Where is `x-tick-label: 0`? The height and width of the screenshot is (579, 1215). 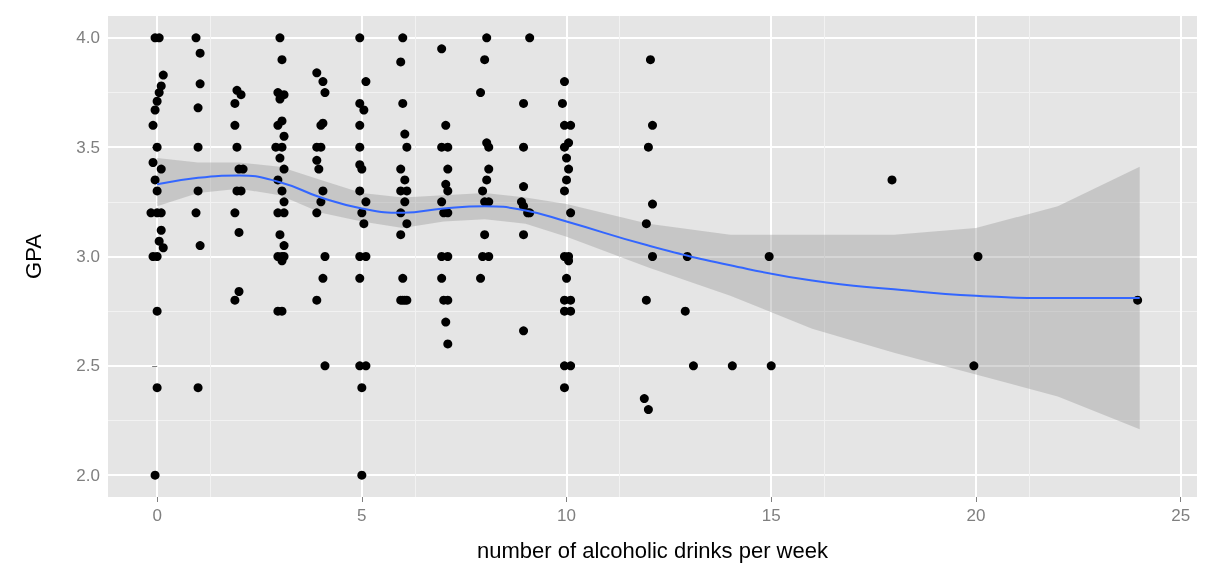
x-tick-label: 0 is located at coordinates (157, 515).